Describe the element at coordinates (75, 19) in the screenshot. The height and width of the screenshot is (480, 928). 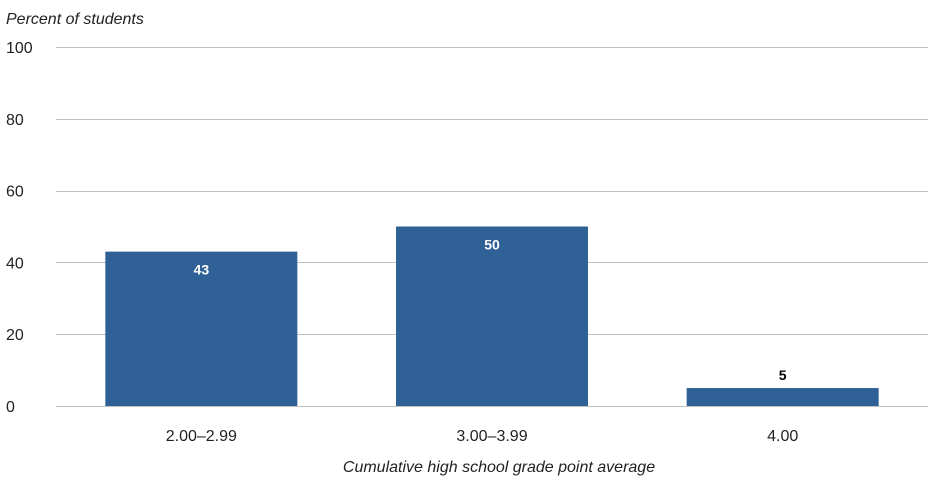
I see `y-axis-title: Percent of students` at that location.